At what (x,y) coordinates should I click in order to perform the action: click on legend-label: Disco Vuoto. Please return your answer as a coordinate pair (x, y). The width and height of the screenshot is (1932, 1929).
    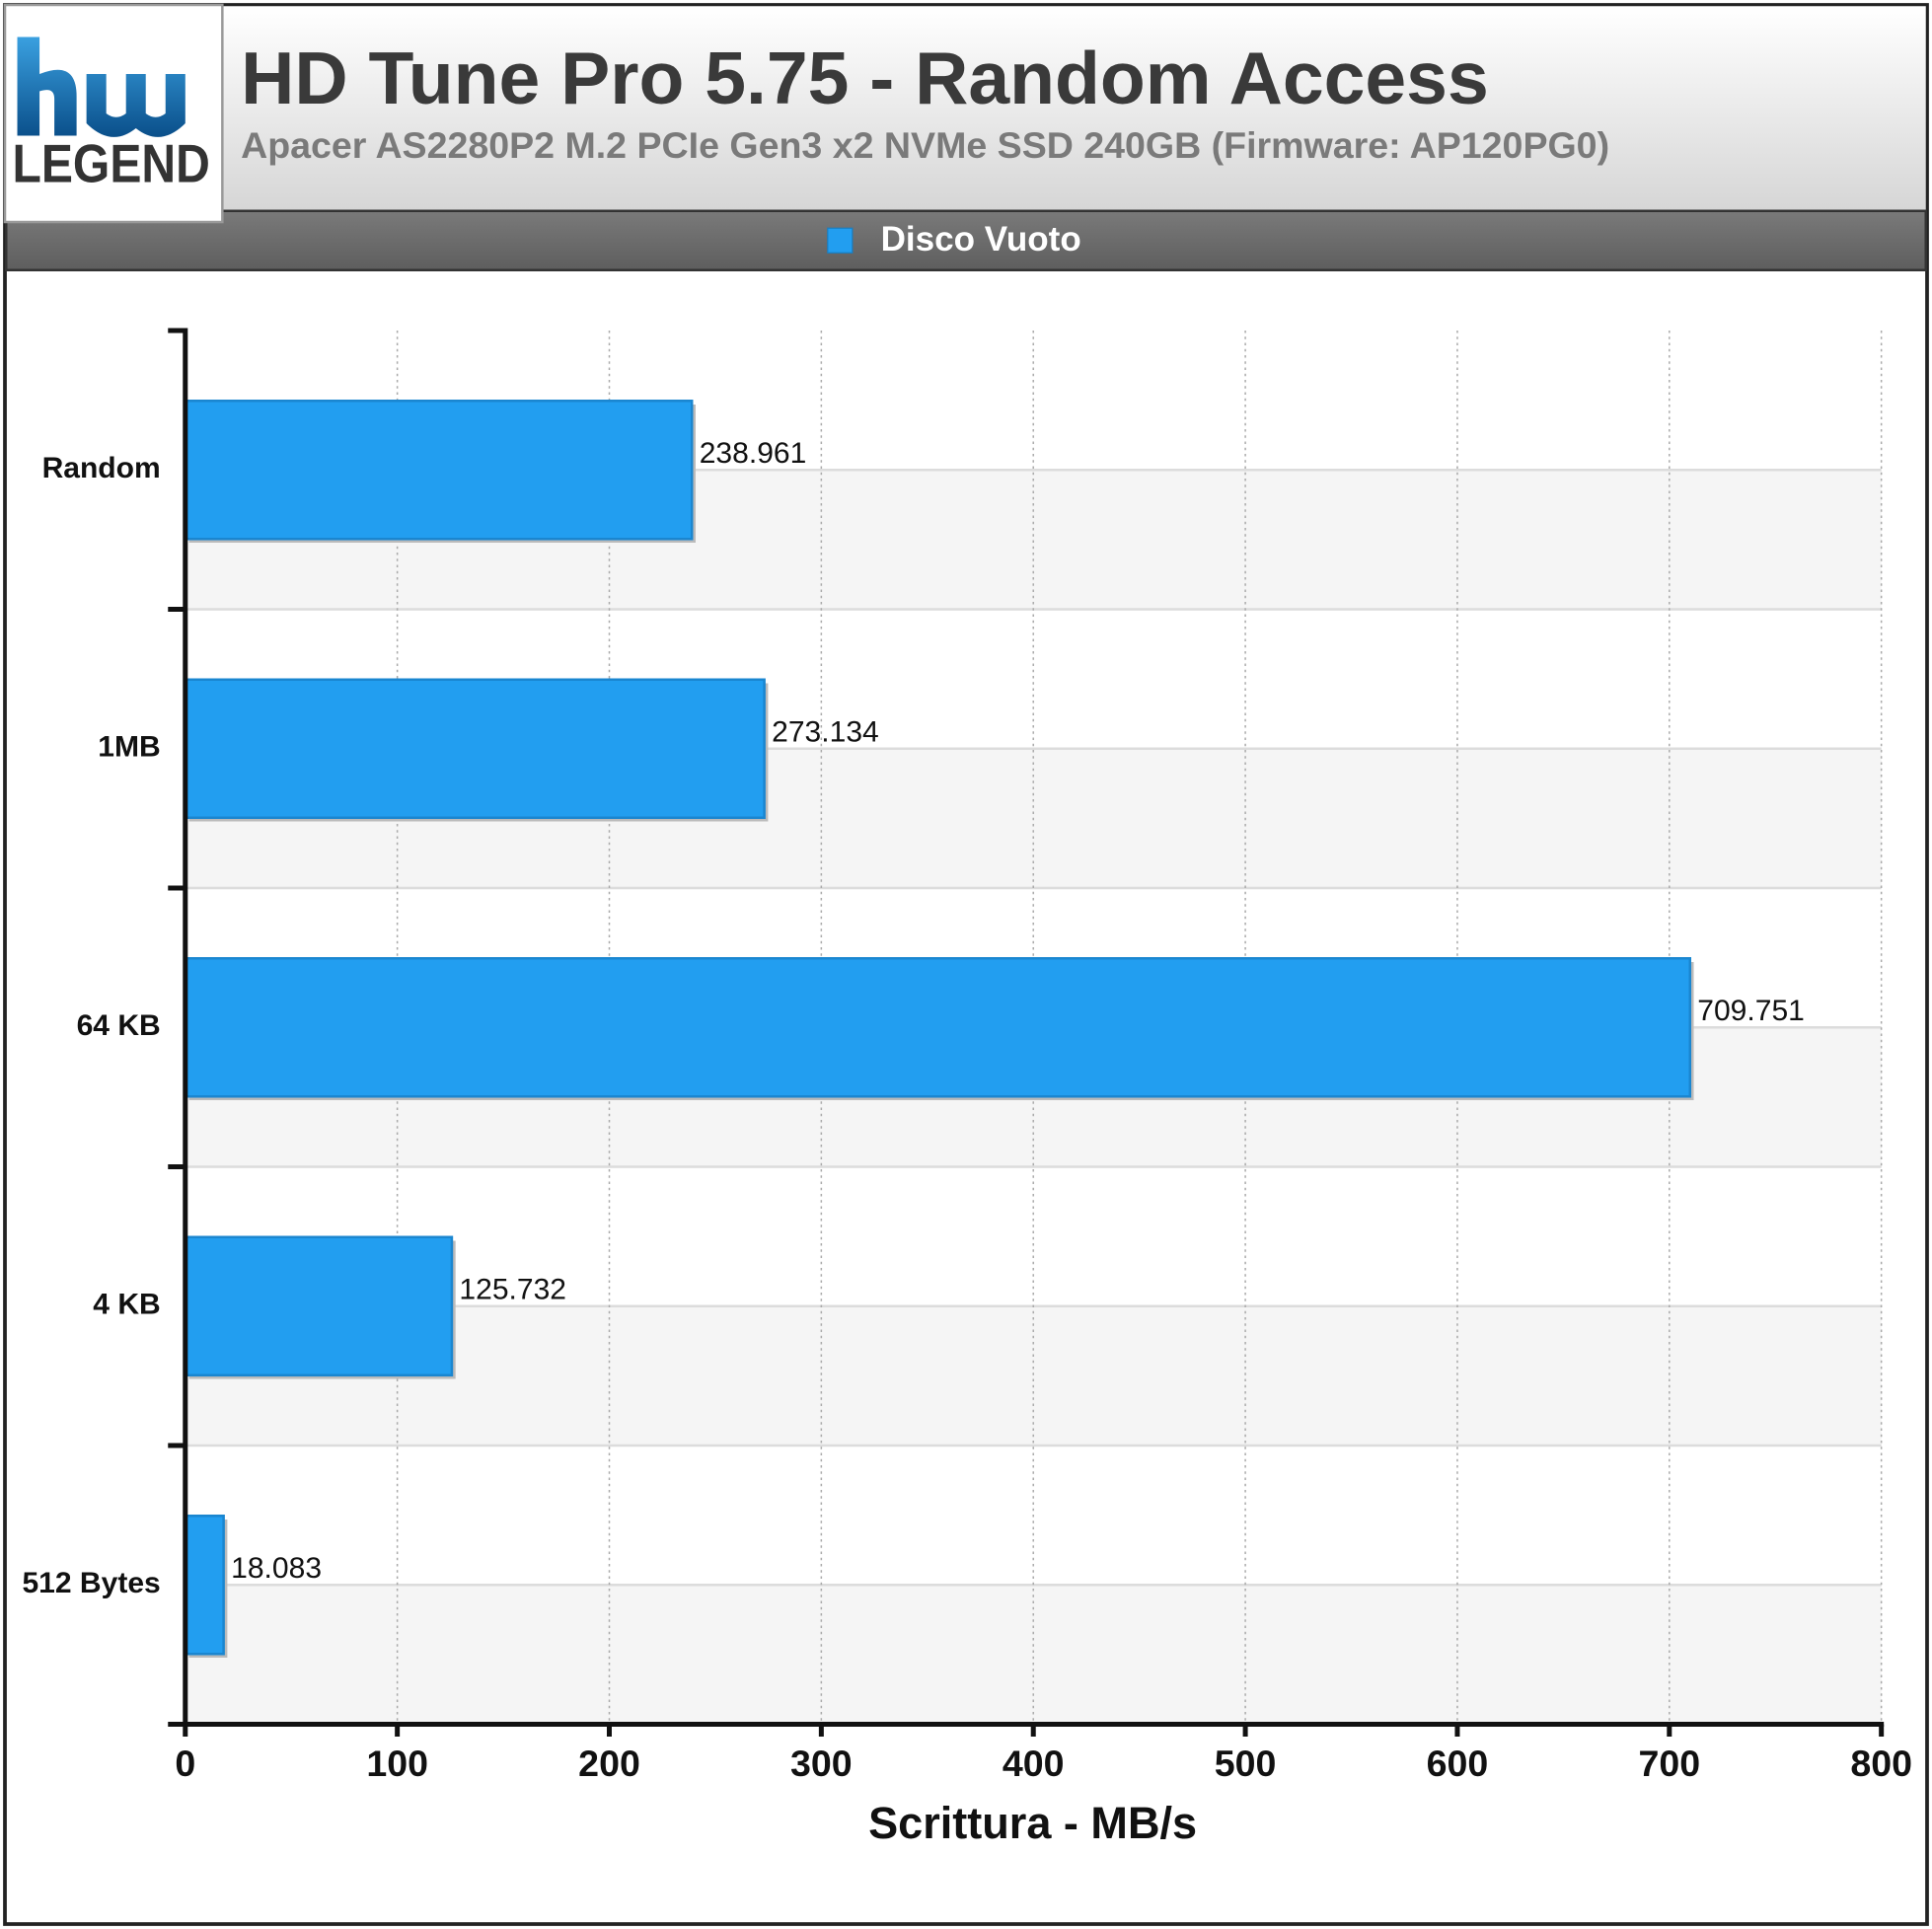
    Looking at the image, I should click on (981, 239).